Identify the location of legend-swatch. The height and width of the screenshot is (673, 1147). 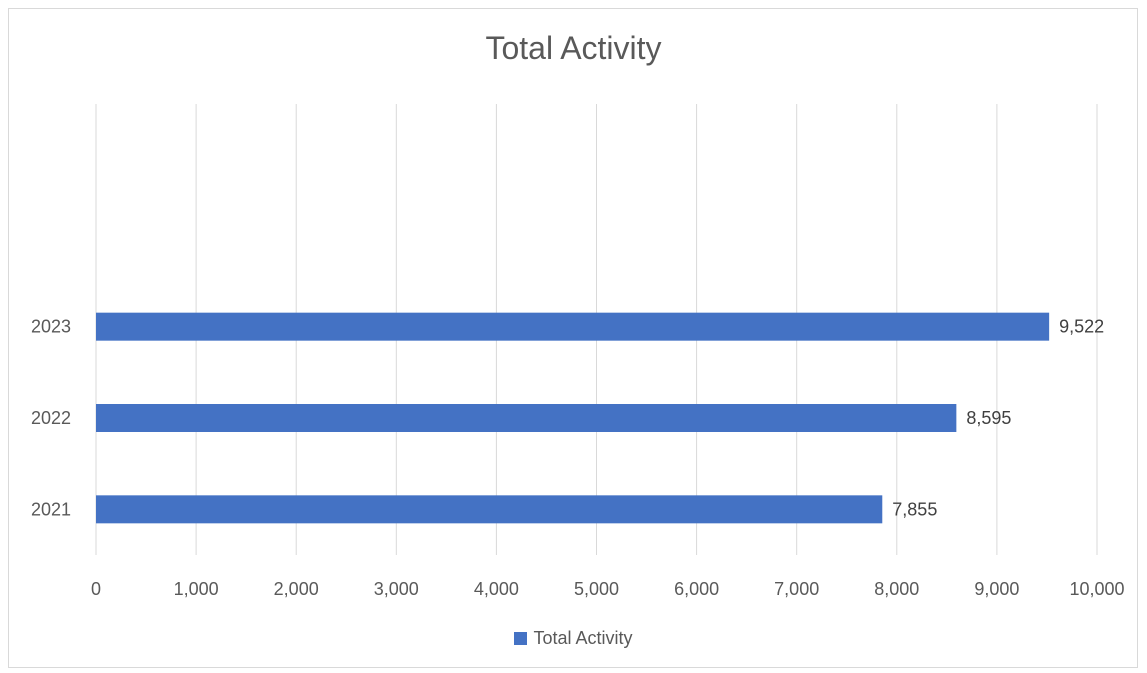
(521, 638).